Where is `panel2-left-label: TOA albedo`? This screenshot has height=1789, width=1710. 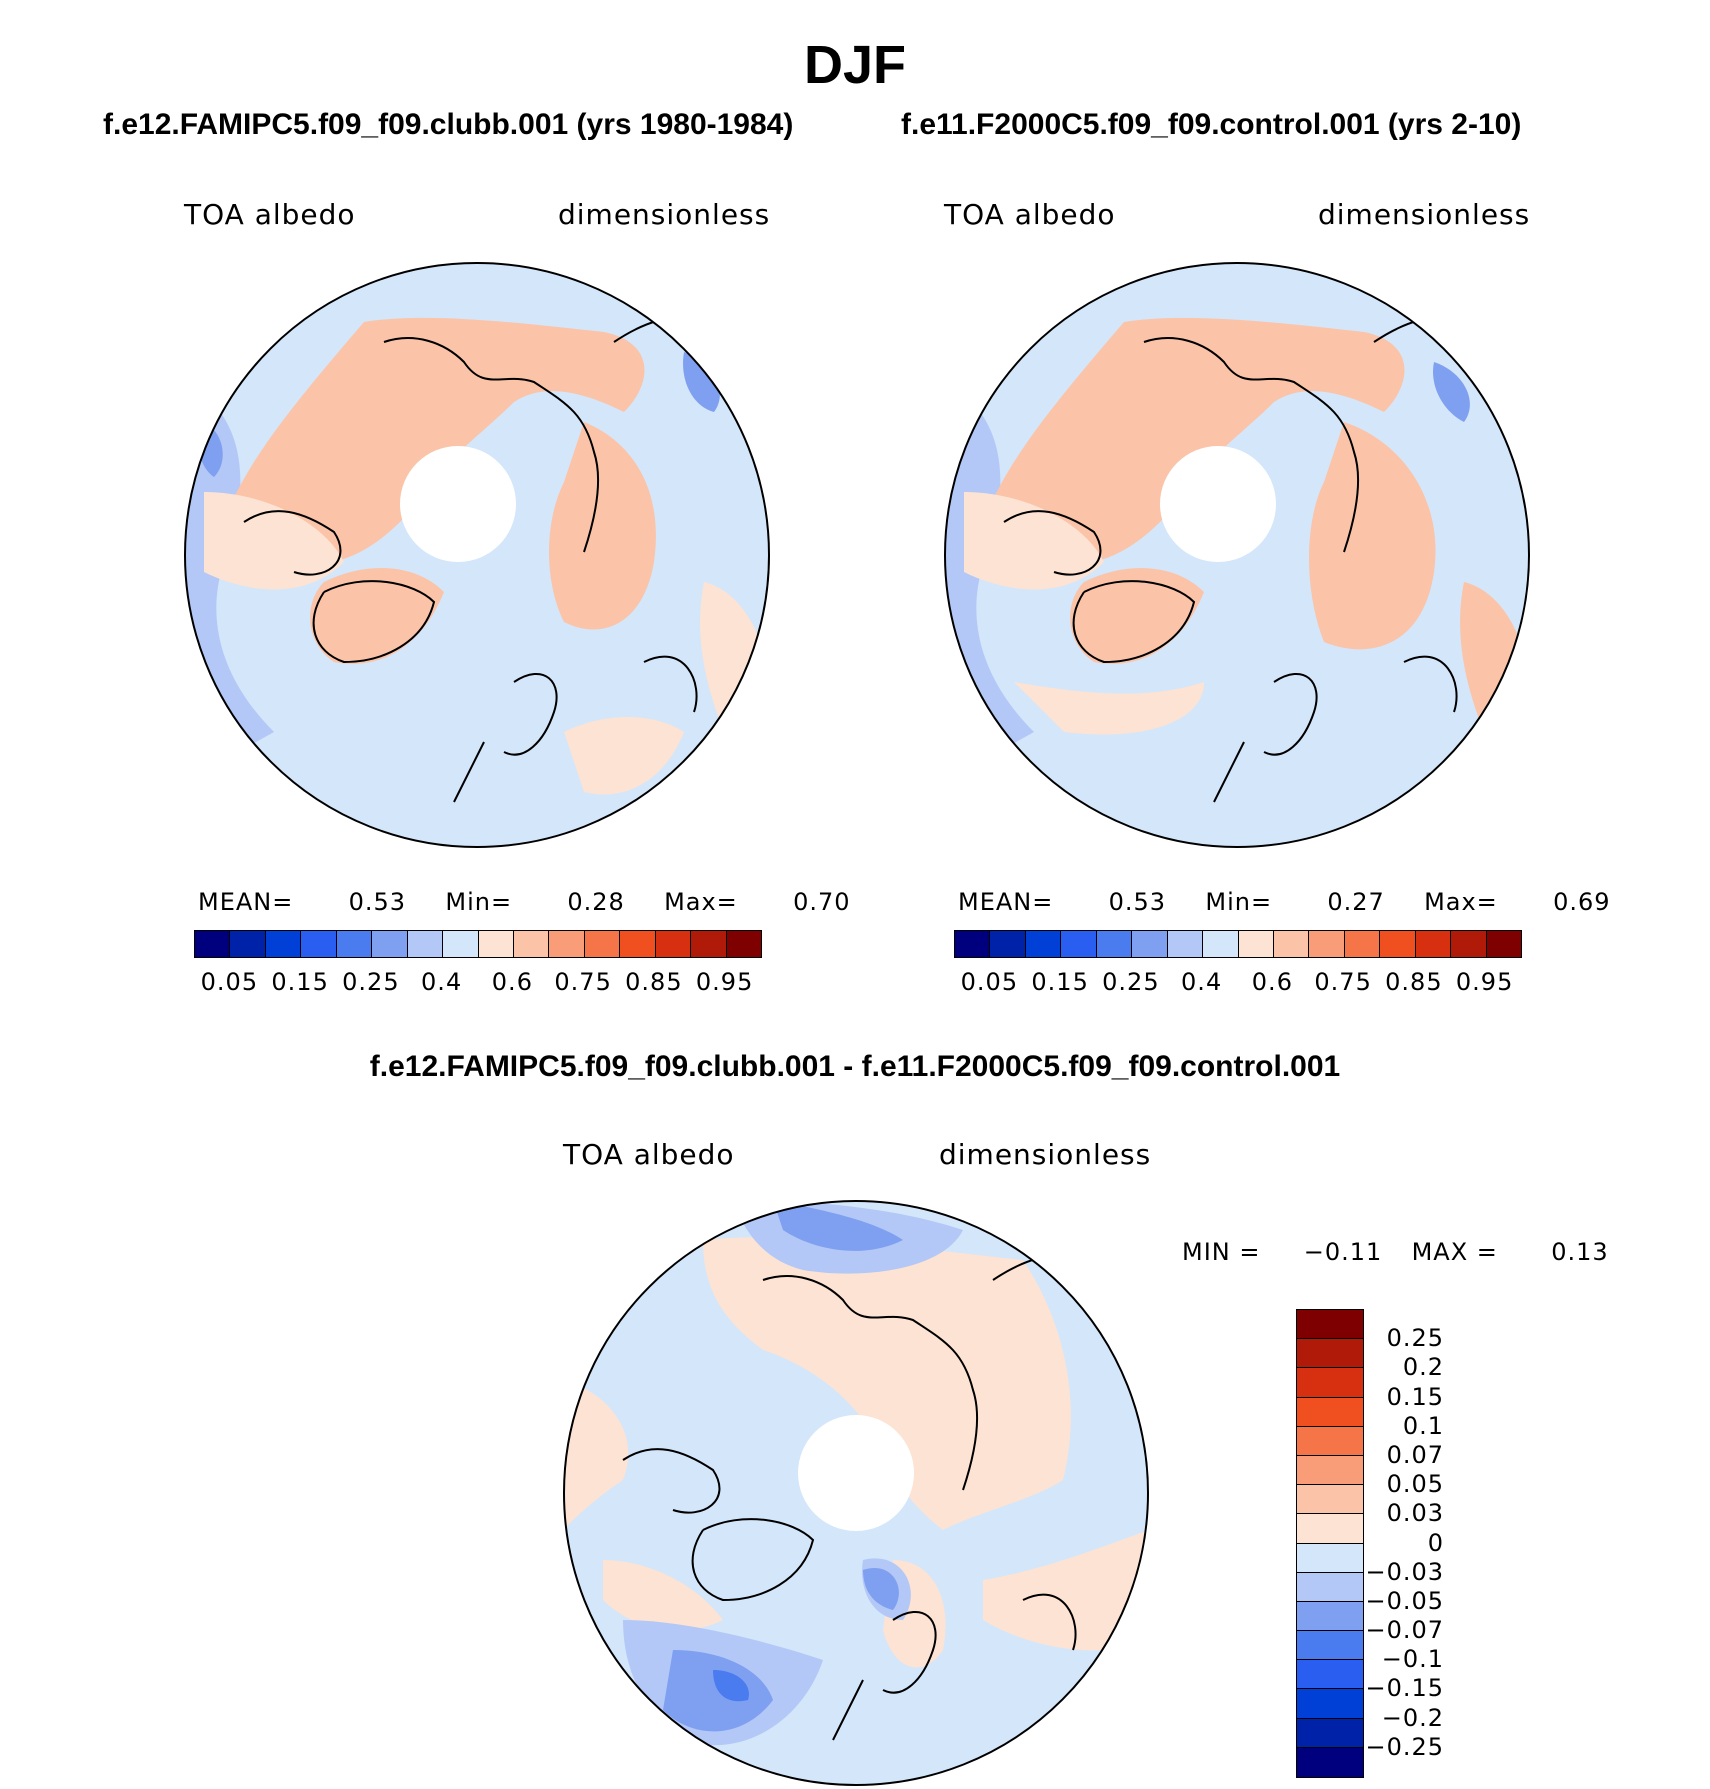 panel2-left-label: TOA albedo is located at coordinates (1030, 214).